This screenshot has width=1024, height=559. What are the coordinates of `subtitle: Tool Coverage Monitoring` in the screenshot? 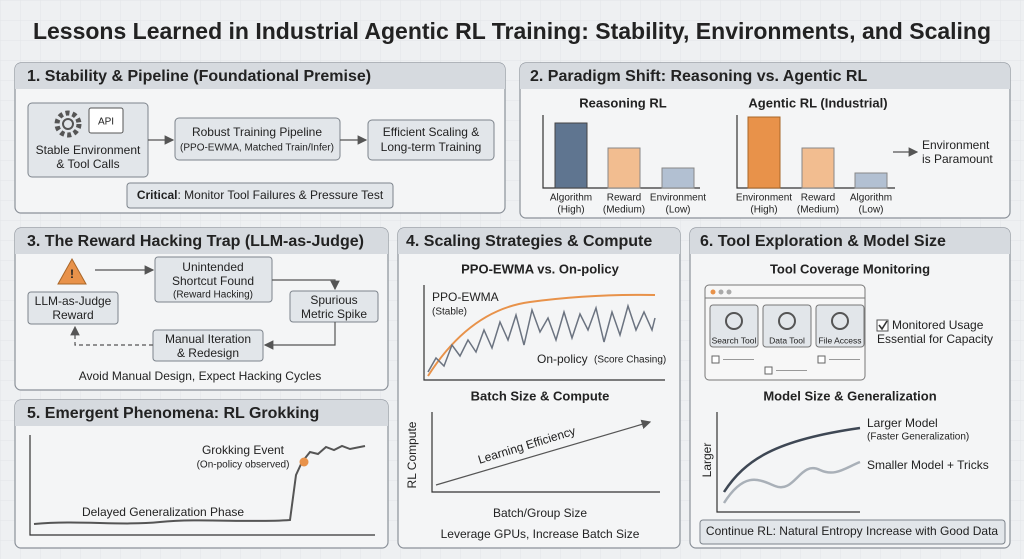 It's located at (850, 268).